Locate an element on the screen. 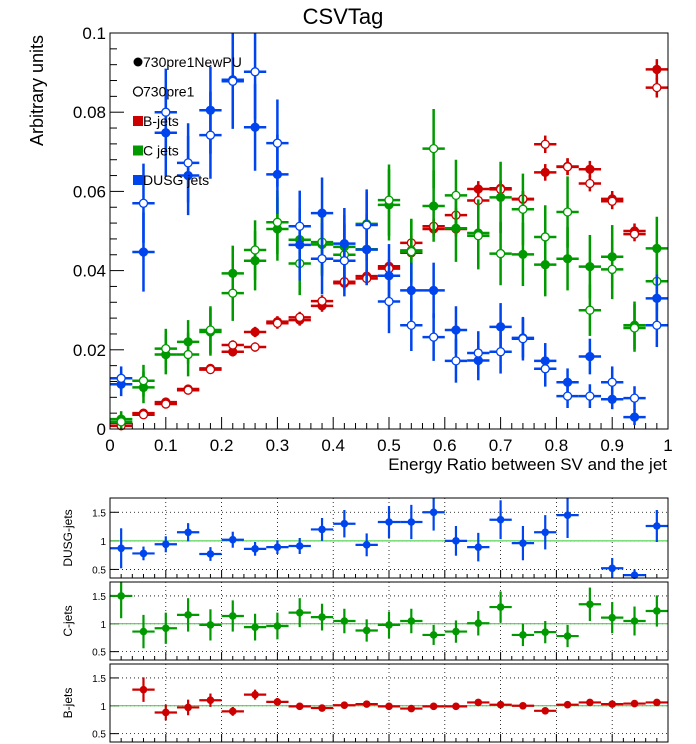  x-tick-label: 0.6 is located at coordinates (445, 445).